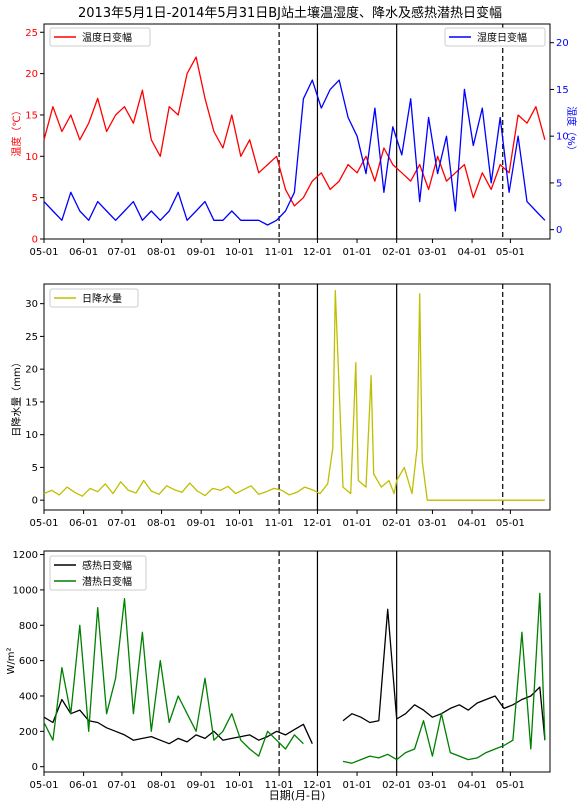  What do you see at coordinates (502, 37) in the screenshot?
I see `legend-label: 湿度日变幅` at bounding box center [502, 37].